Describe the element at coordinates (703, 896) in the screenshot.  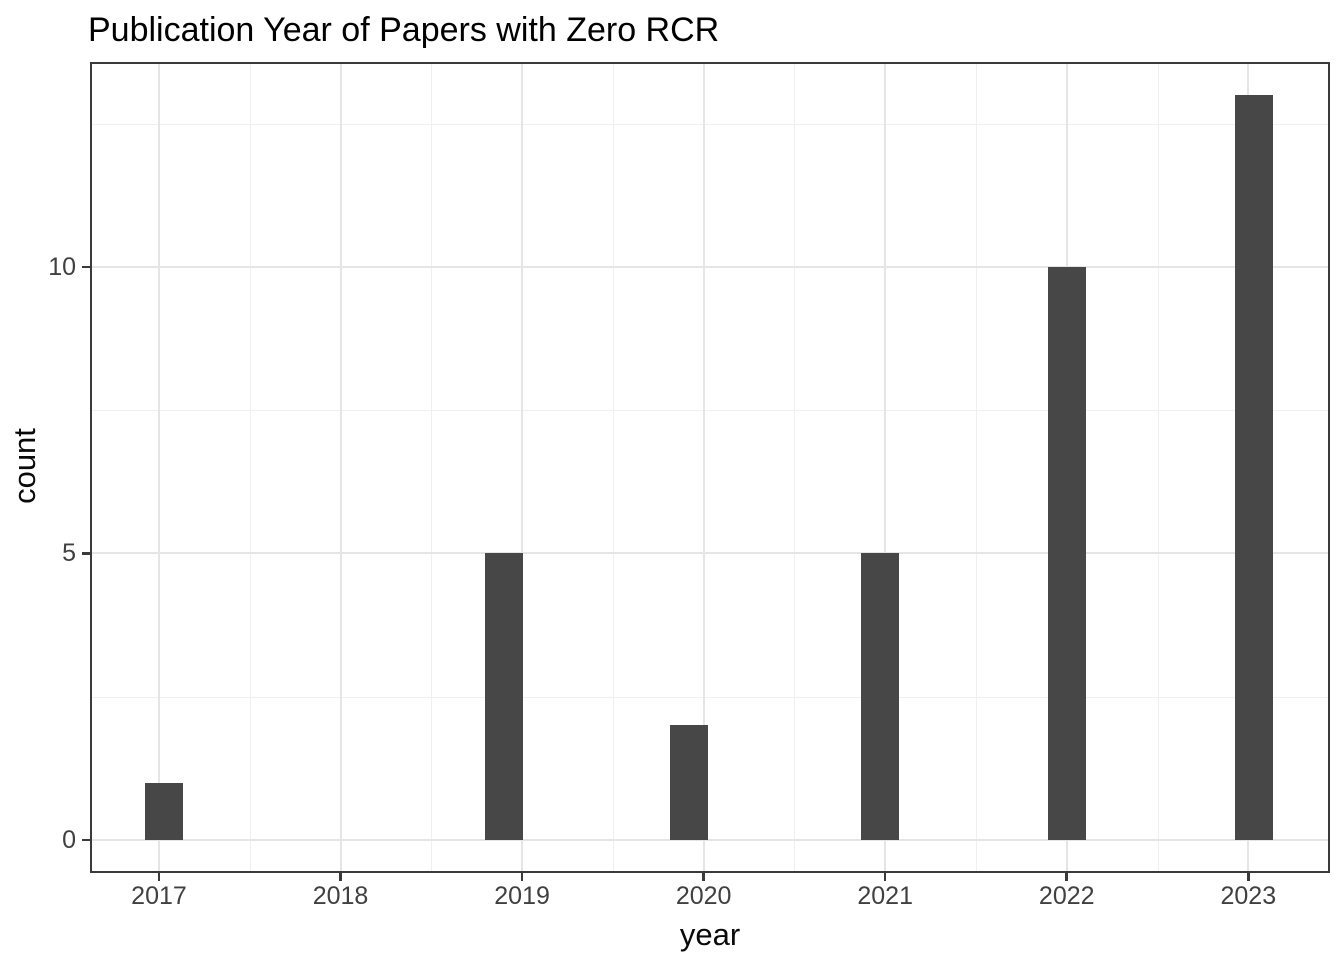
I see `x-tick-label: 2020` at that location.